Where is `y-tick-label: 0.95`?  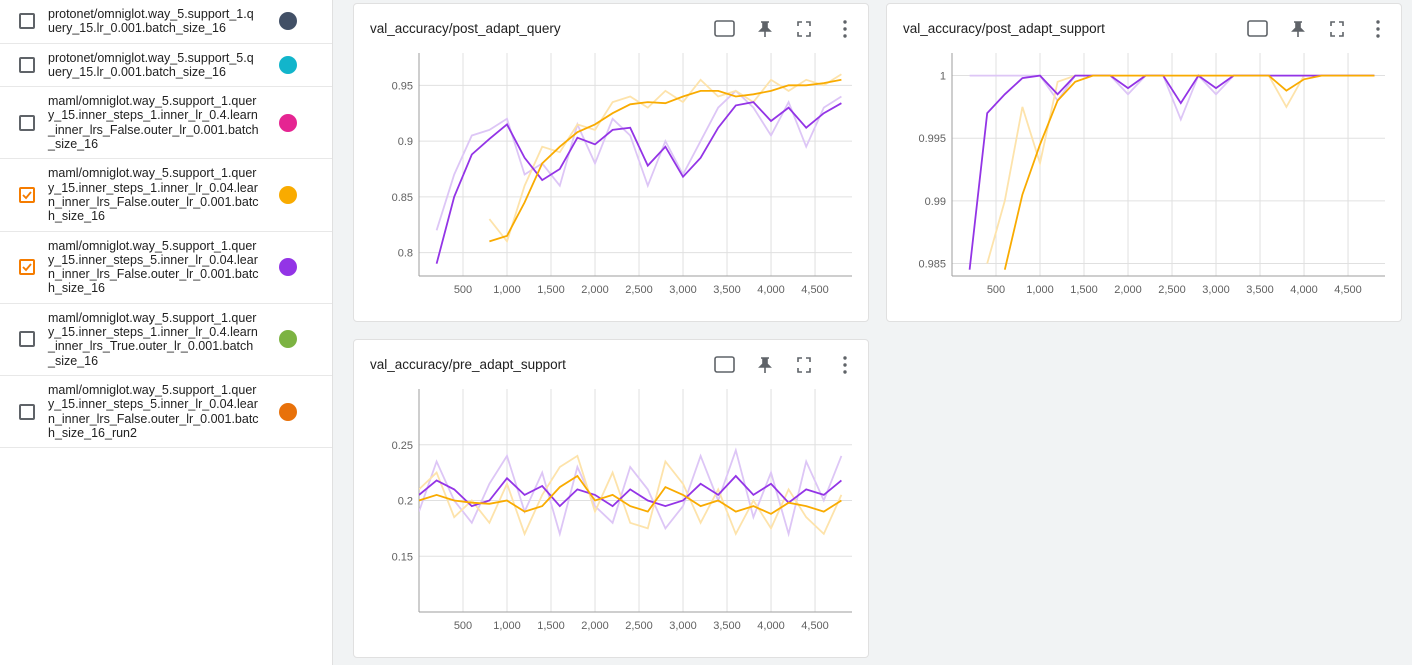
y-tick-label: 0.95 is located at coordinates (402, 86).